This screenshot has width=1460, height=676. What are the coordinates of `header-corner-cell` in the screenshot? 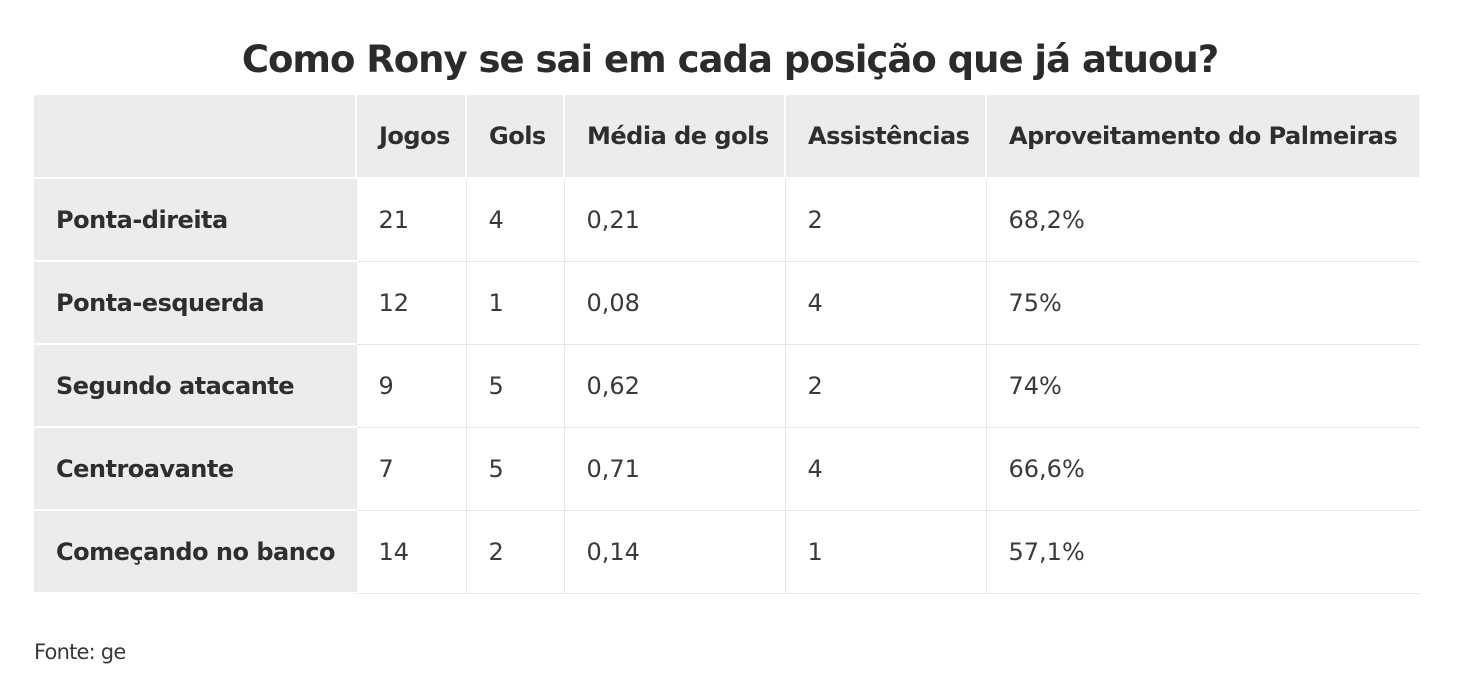 It's located at (195, 137).